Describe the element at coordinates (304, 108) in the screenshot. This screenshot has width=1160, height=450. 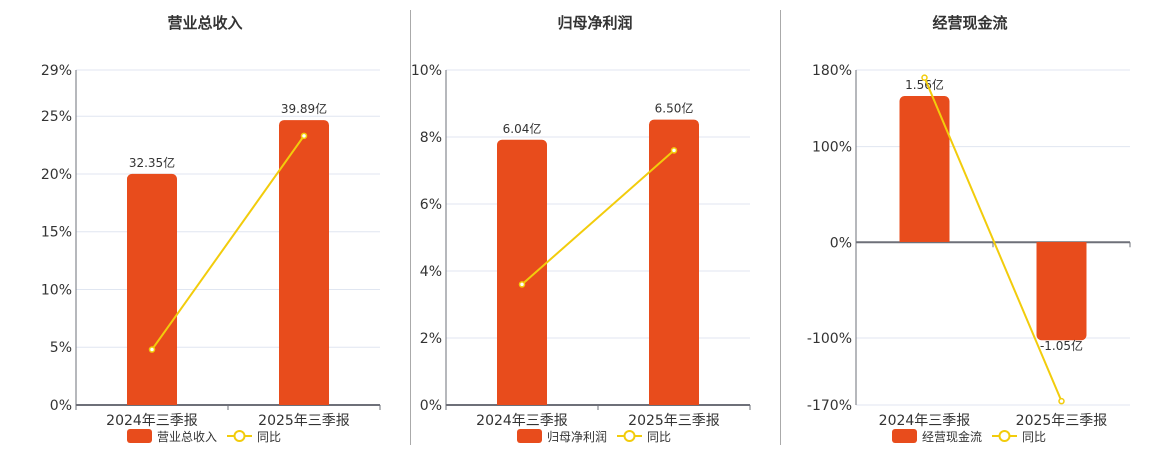
I see `bar-value-label: 39.89亿` at that location.